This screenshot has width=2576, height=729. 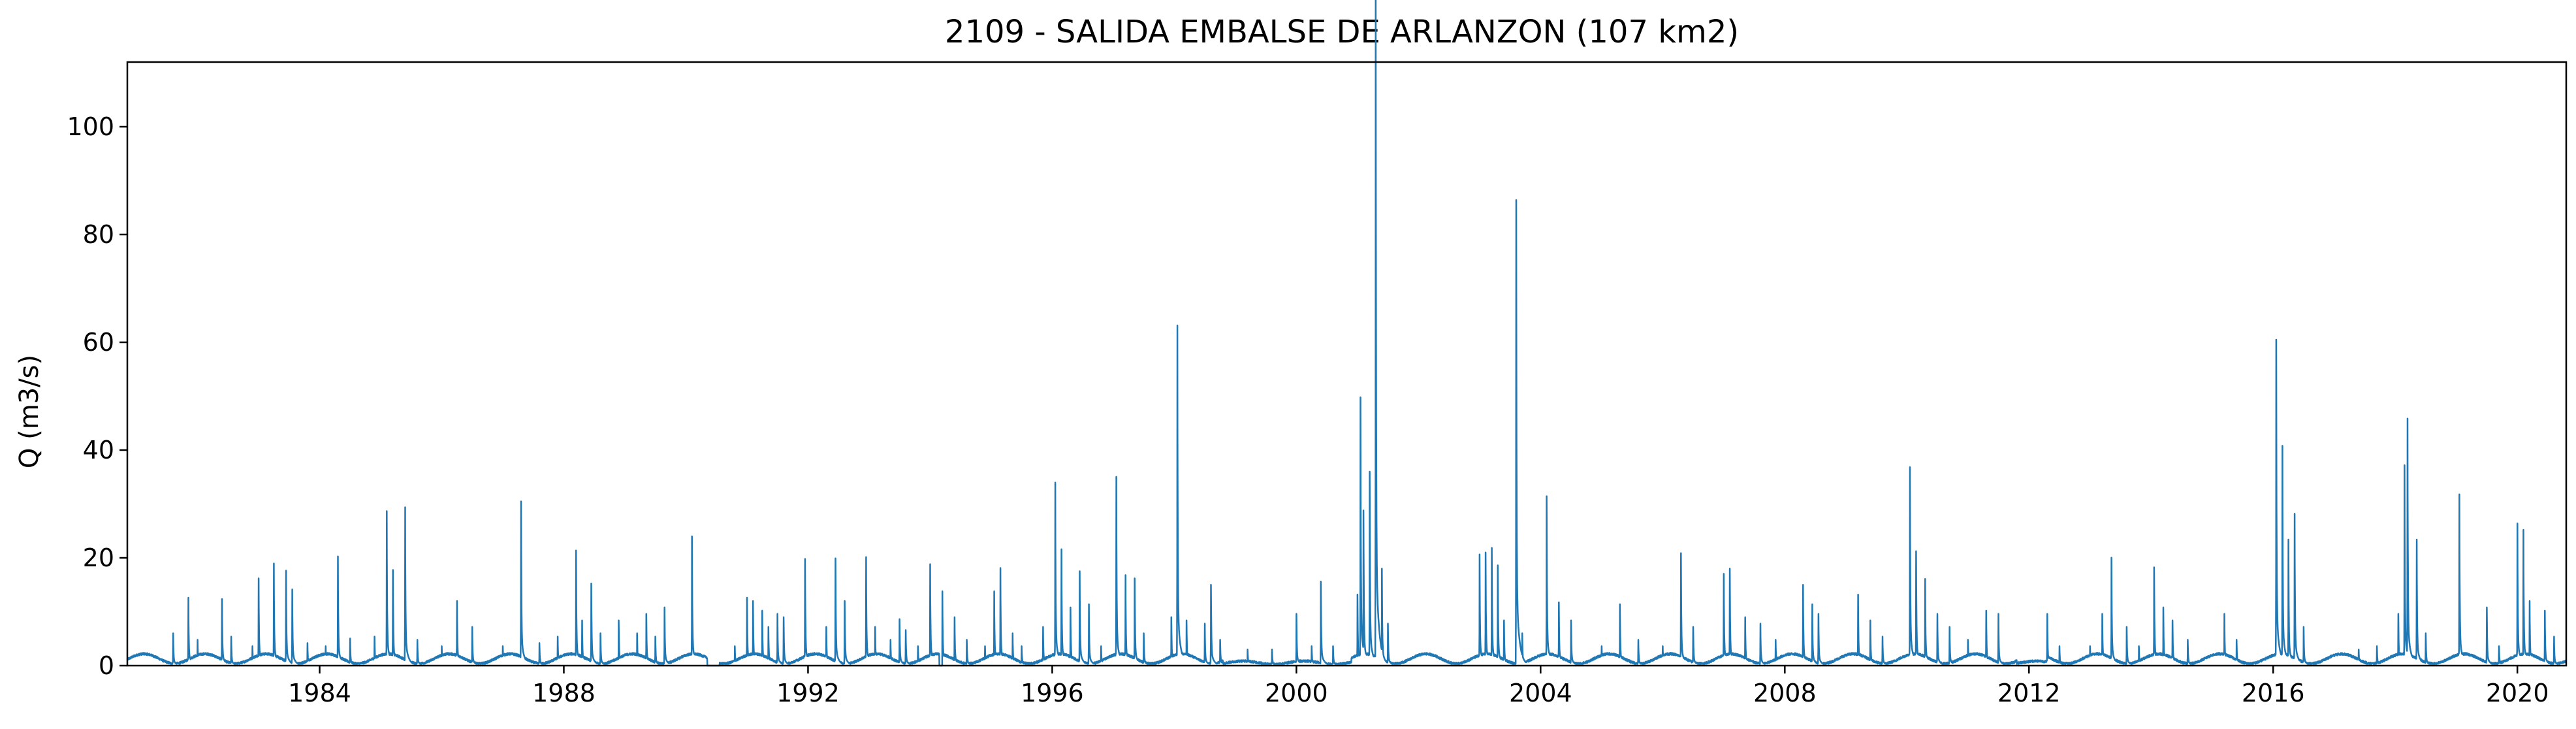 I want to click on y-tick-label: 60, so click(x=98, y=342).